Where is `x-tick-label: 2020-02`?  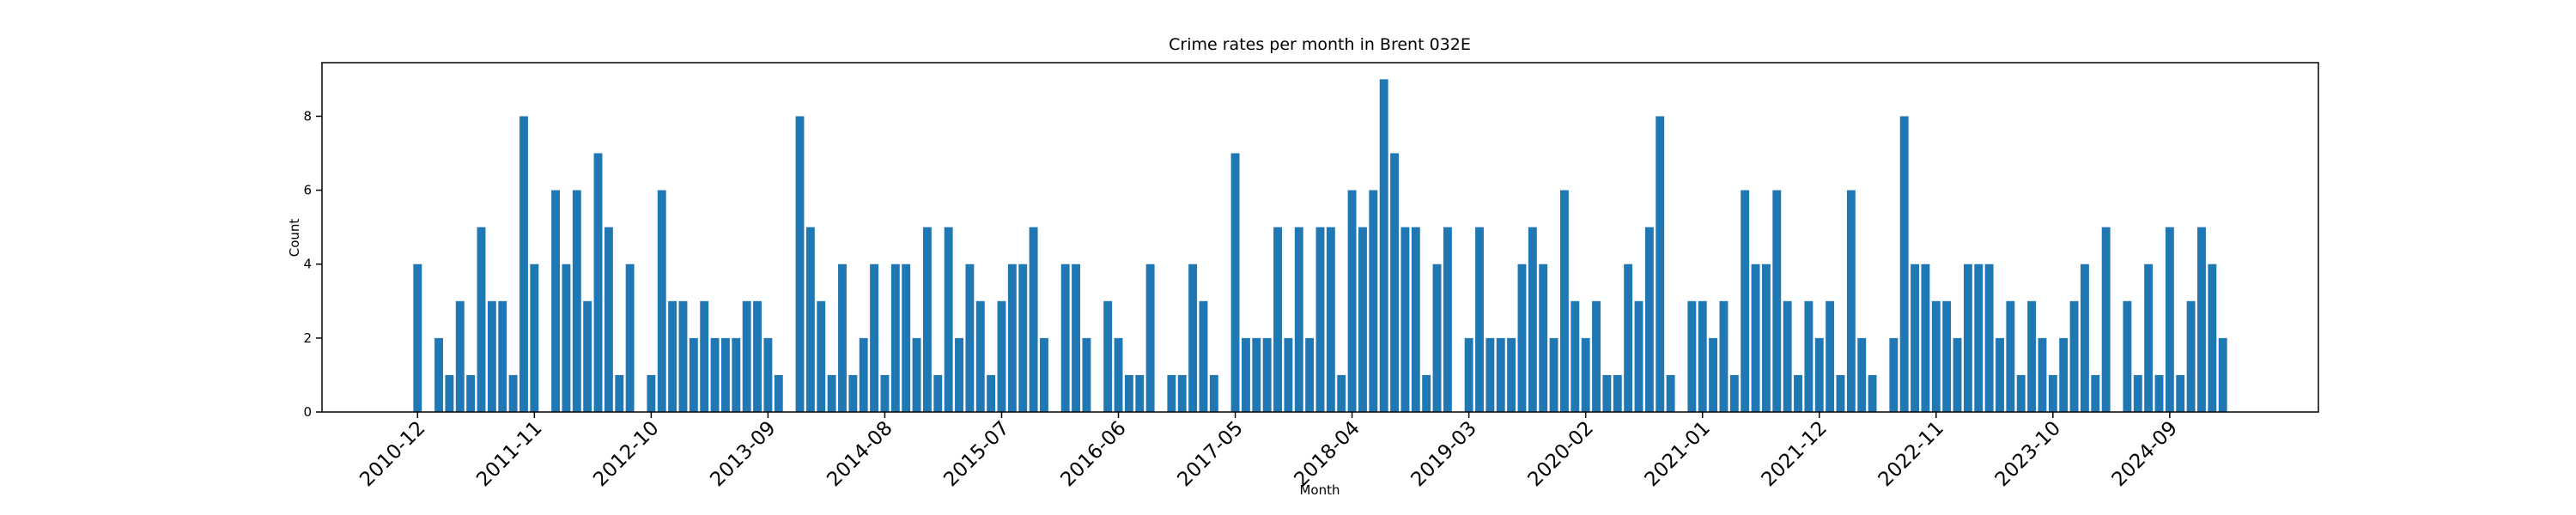
x-tick-label: 2020-02 is located at coordinates (1561, 454).